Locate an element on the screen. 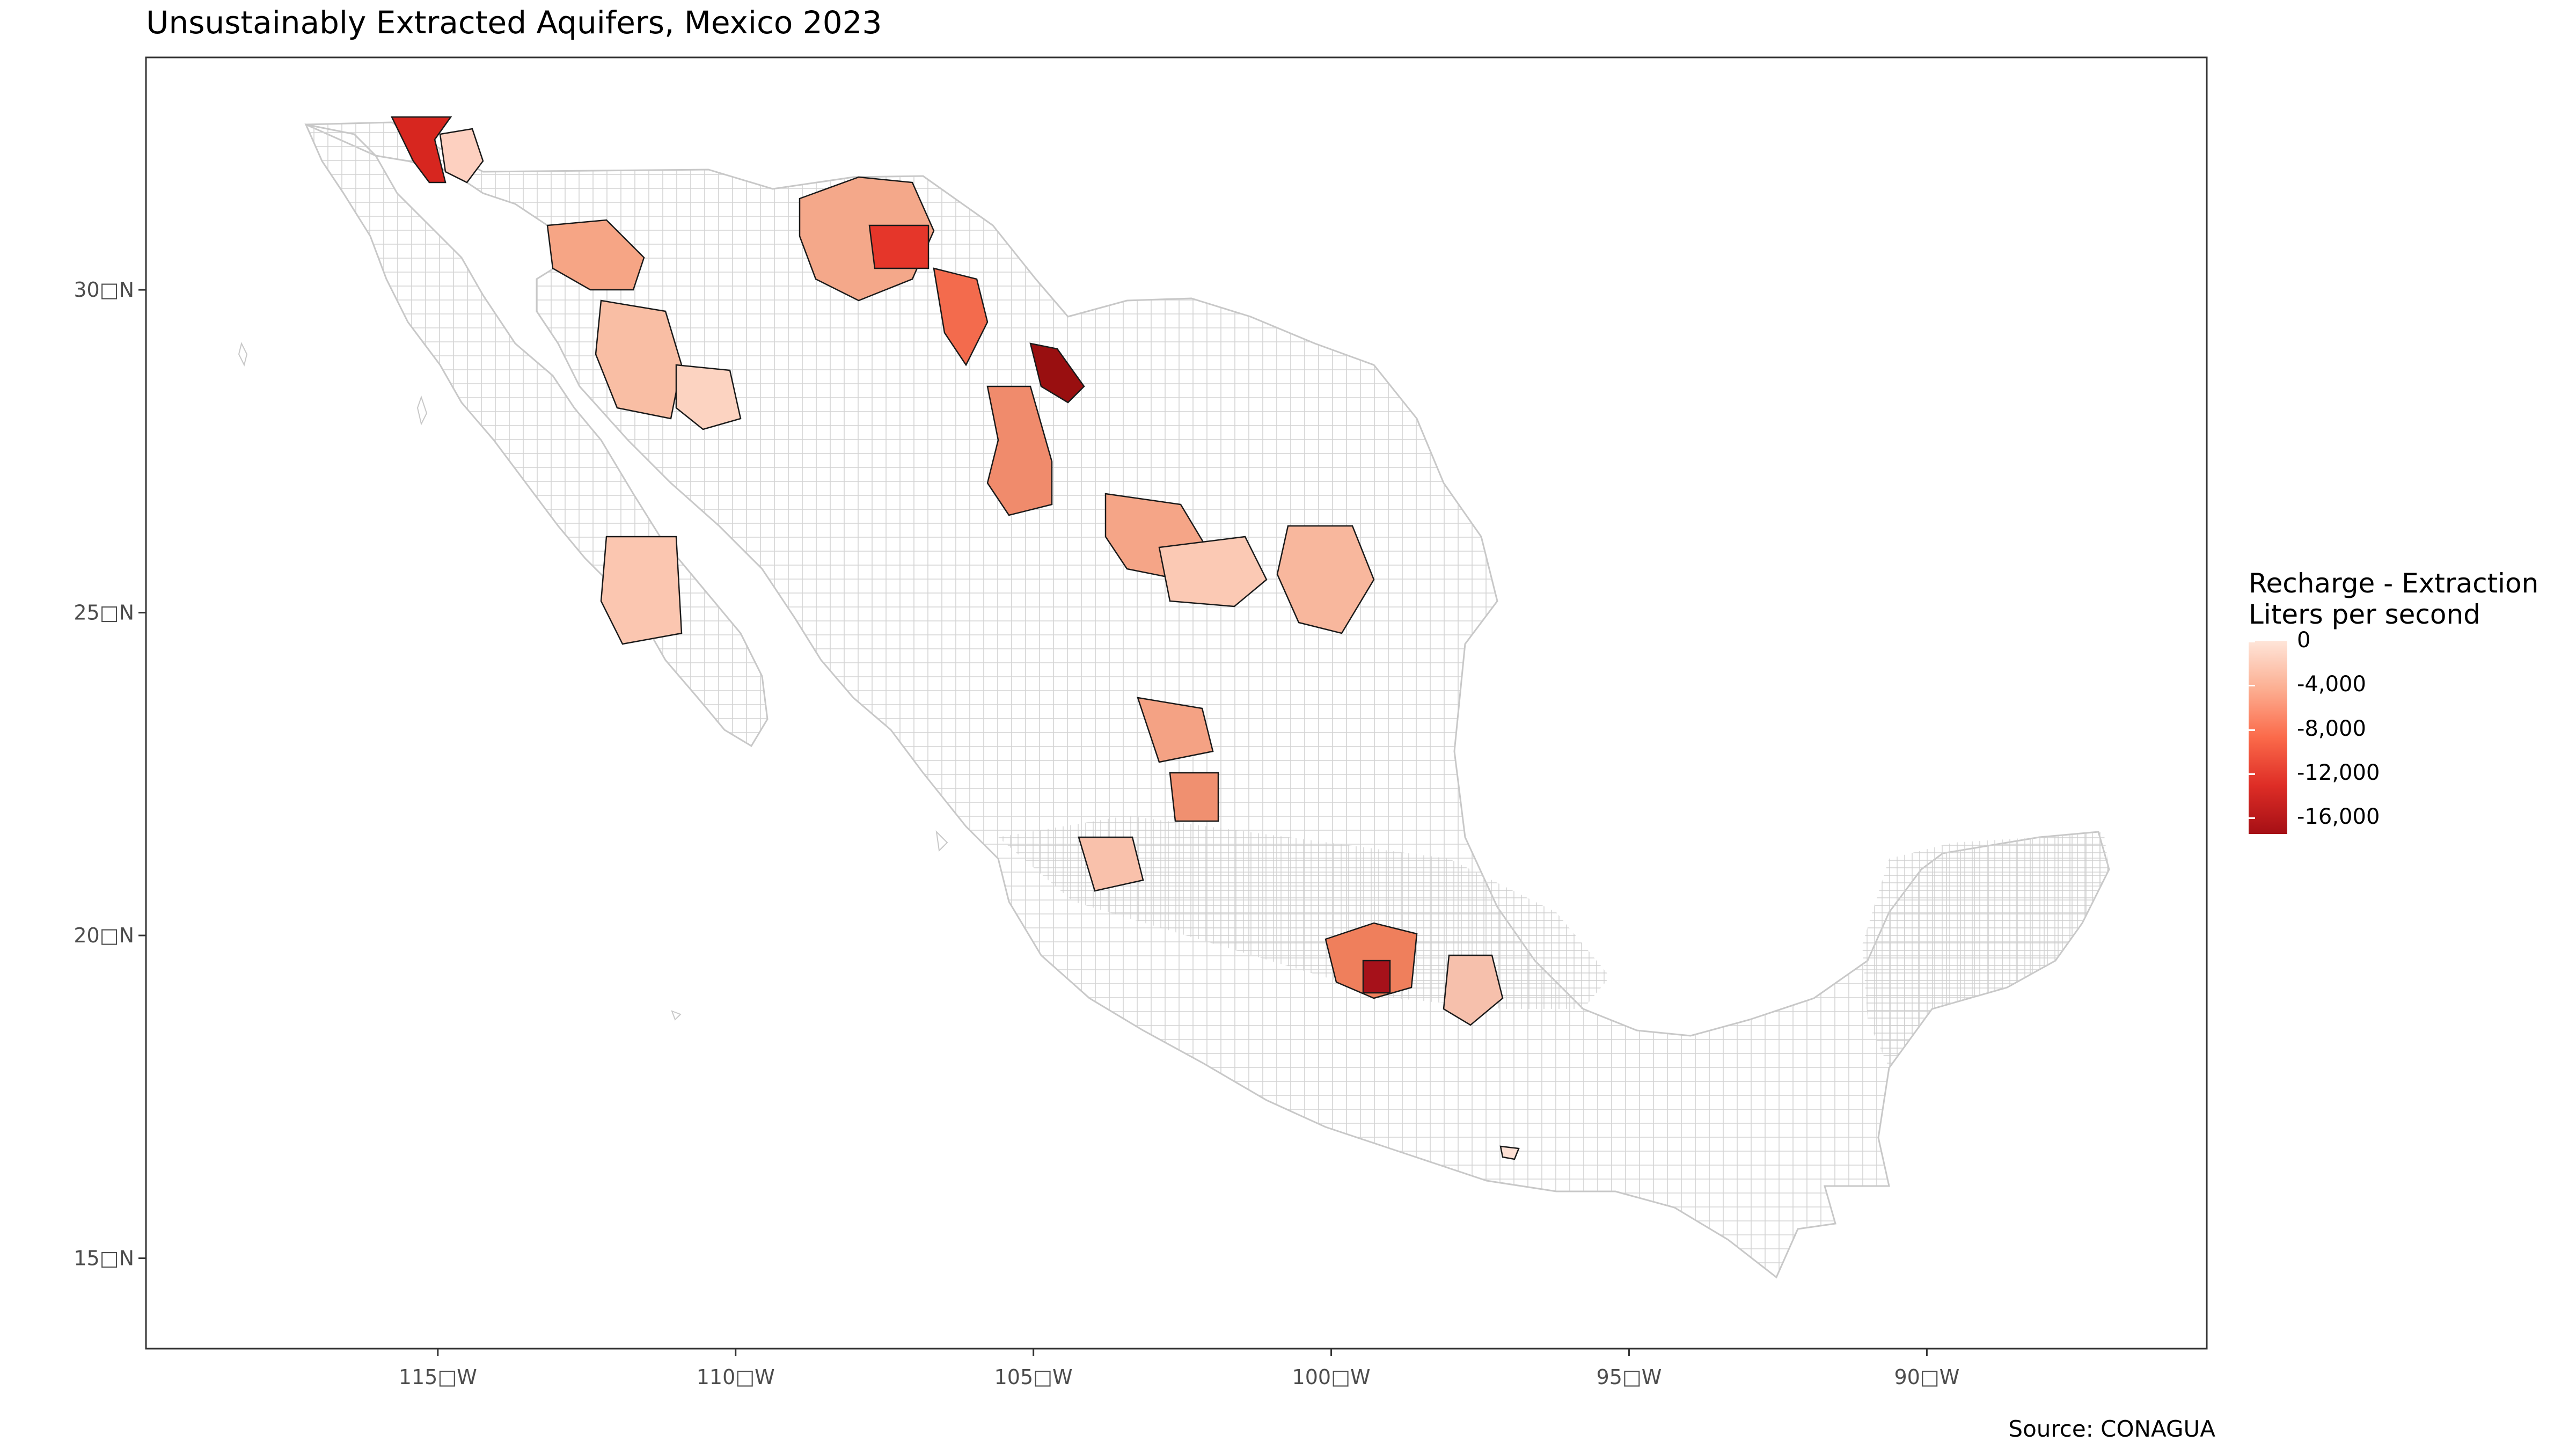 The height and width of the screenshot is (1449, 2576). legend-title-line2: Liters per second is located at coordinates (2364, 614).